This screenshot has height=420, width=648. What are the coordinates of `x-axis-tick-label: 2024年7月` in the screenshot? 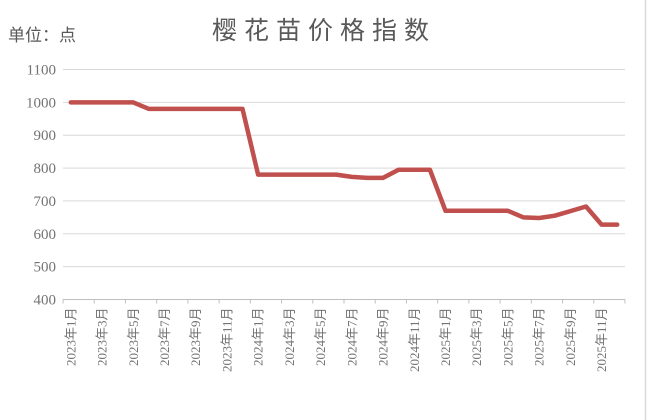 It's located at (351, 337).